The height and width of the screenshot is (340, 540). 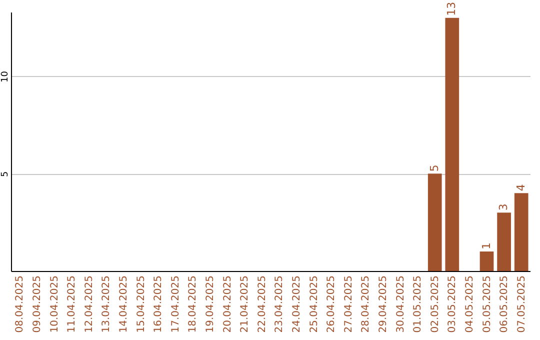 What do you see at coordinates (245, 304) in the screenshot?
I see `x-tick-label: 21.04.2025` at bounding box center [245, 304].